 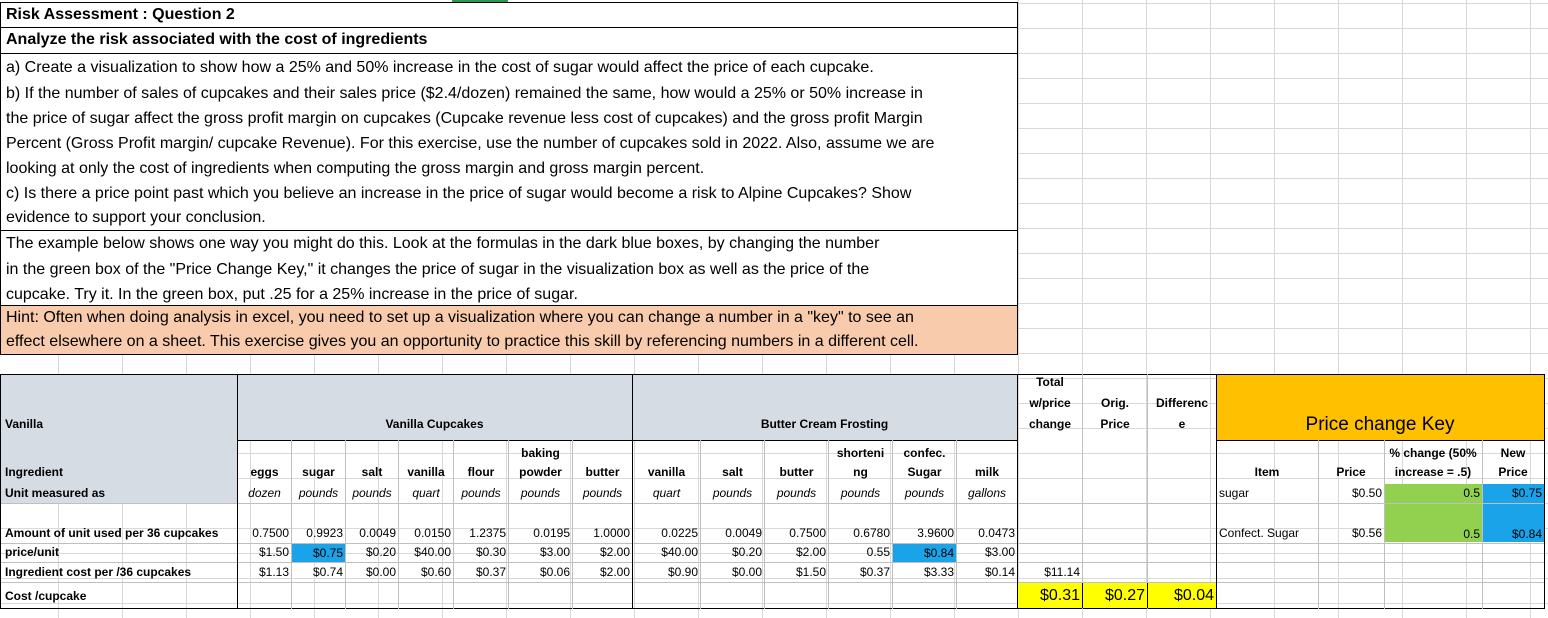 I want to click on row-label-cupcake: Cost /cupcake, so click(x=46, y=596).